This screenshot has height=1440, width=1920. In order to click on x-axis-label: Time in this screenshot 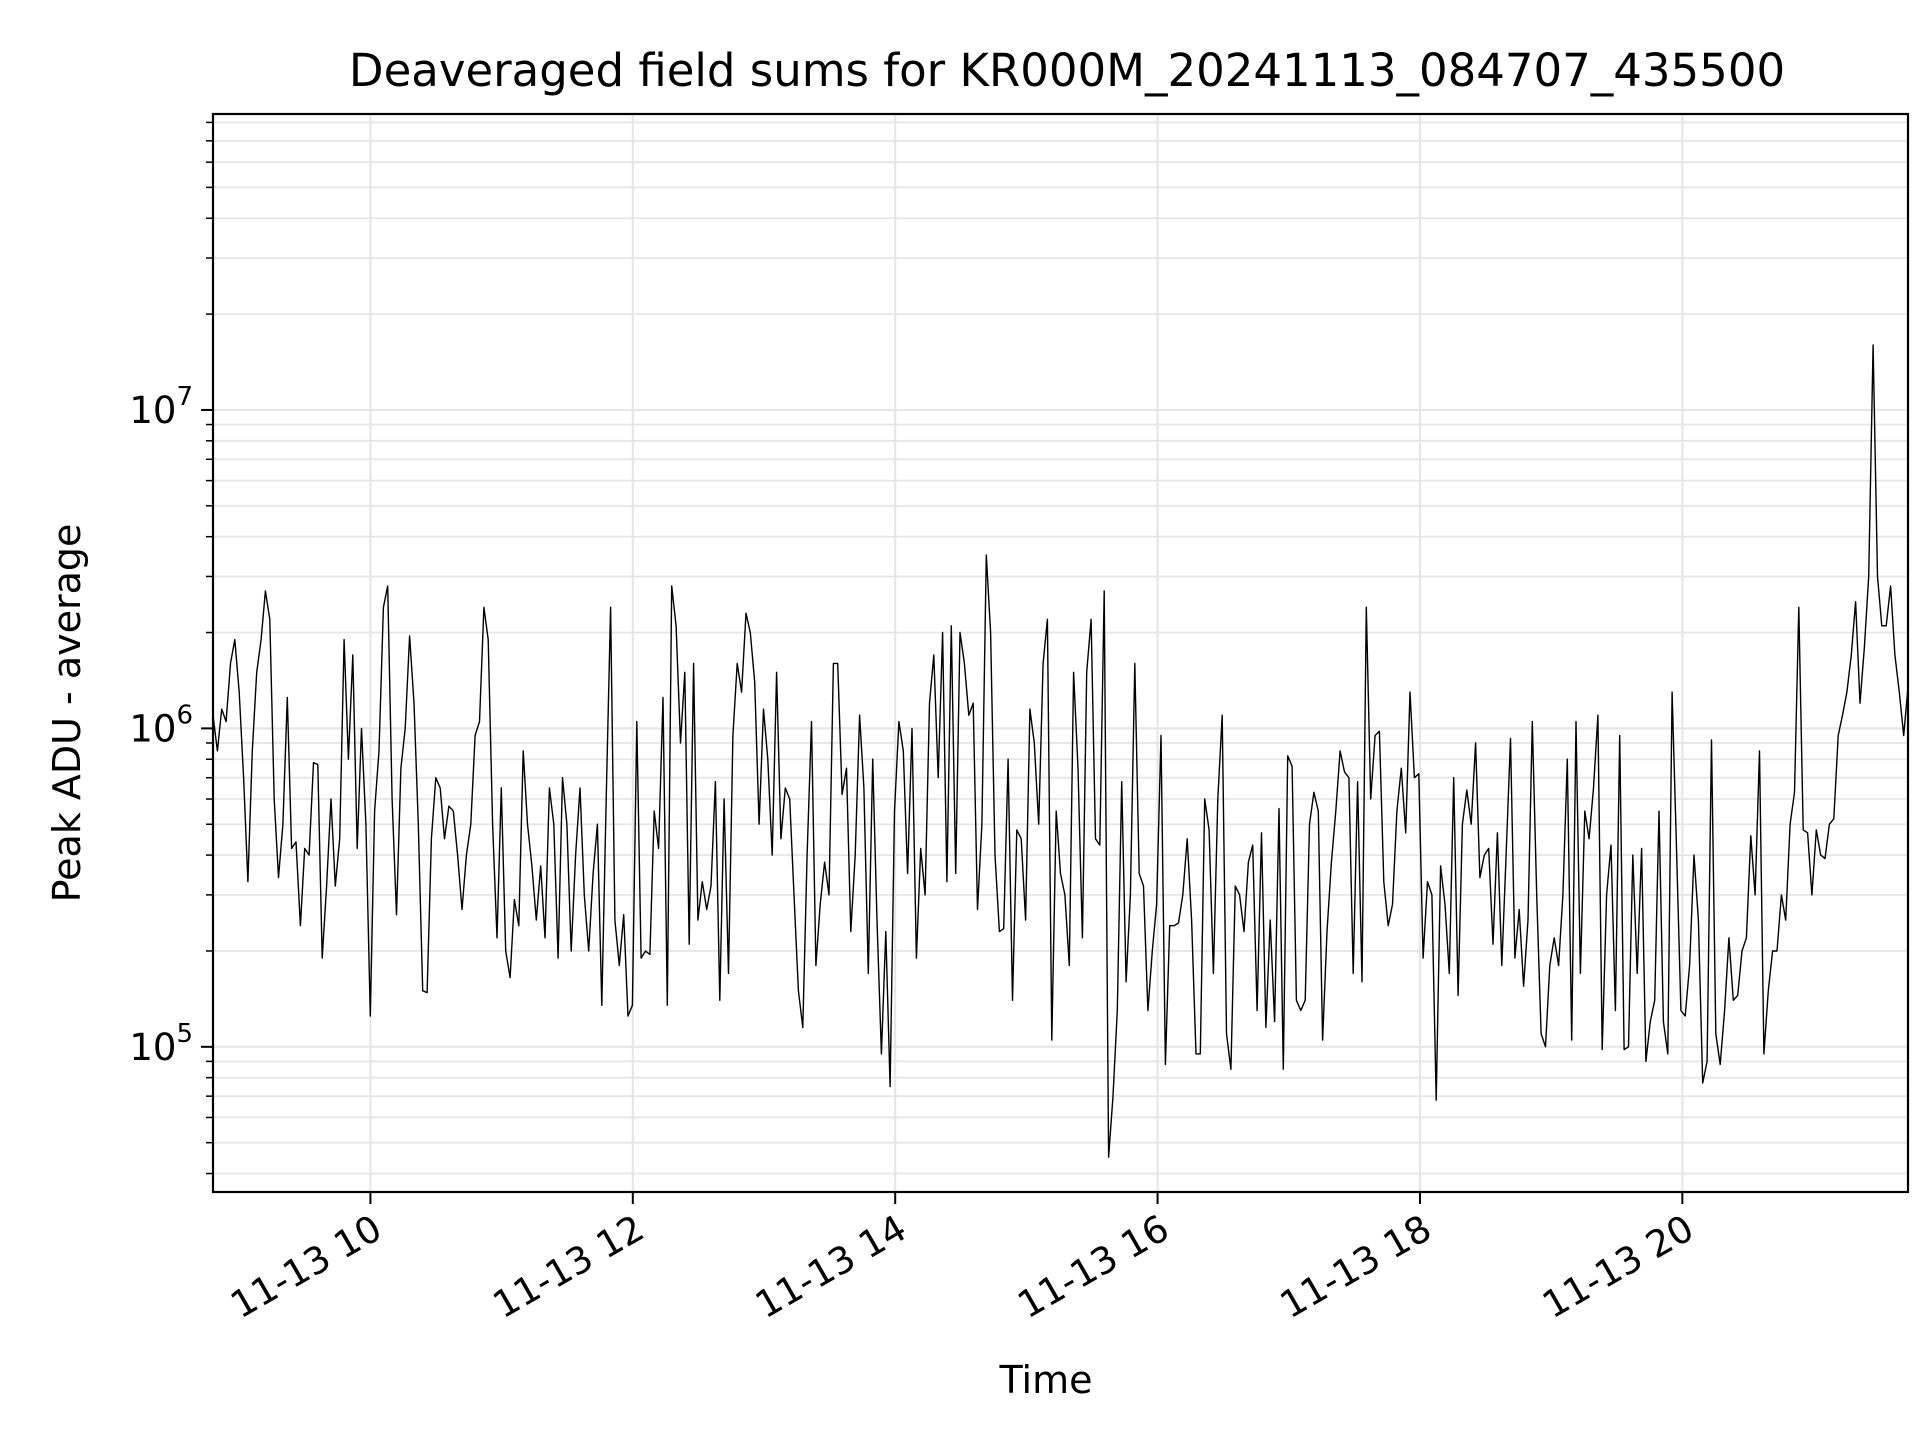, I will do `click(1046, 1380)`.